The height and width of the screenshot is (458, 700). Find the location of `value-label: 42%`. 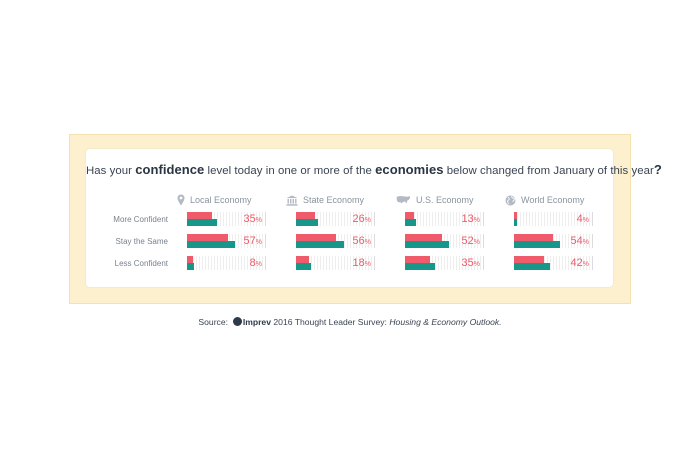

value-label: 42% is located at coordinates (565, 264).